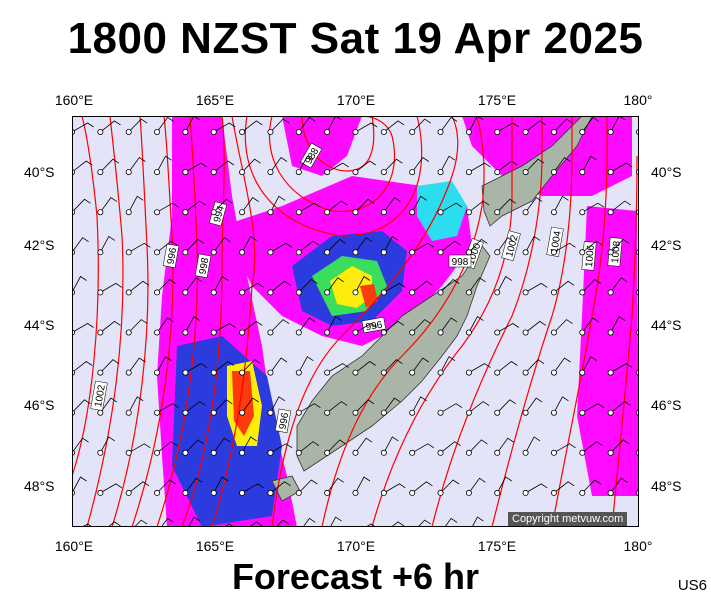 The width and height of the screenshot is (711, 600). Describe the element at coordinates (556, 242) in the screenshot. I see `isobar-label-text: 1004` at that location.